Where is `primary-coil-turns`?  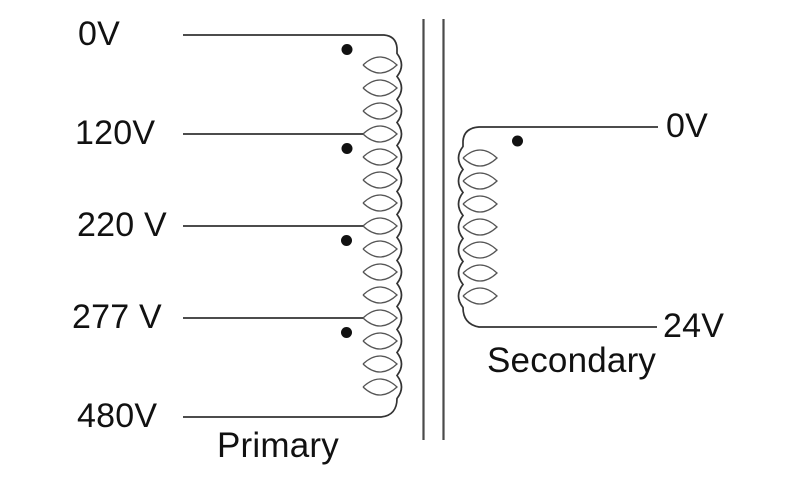 primary-coil-turns is located at coordinates (380, 226).